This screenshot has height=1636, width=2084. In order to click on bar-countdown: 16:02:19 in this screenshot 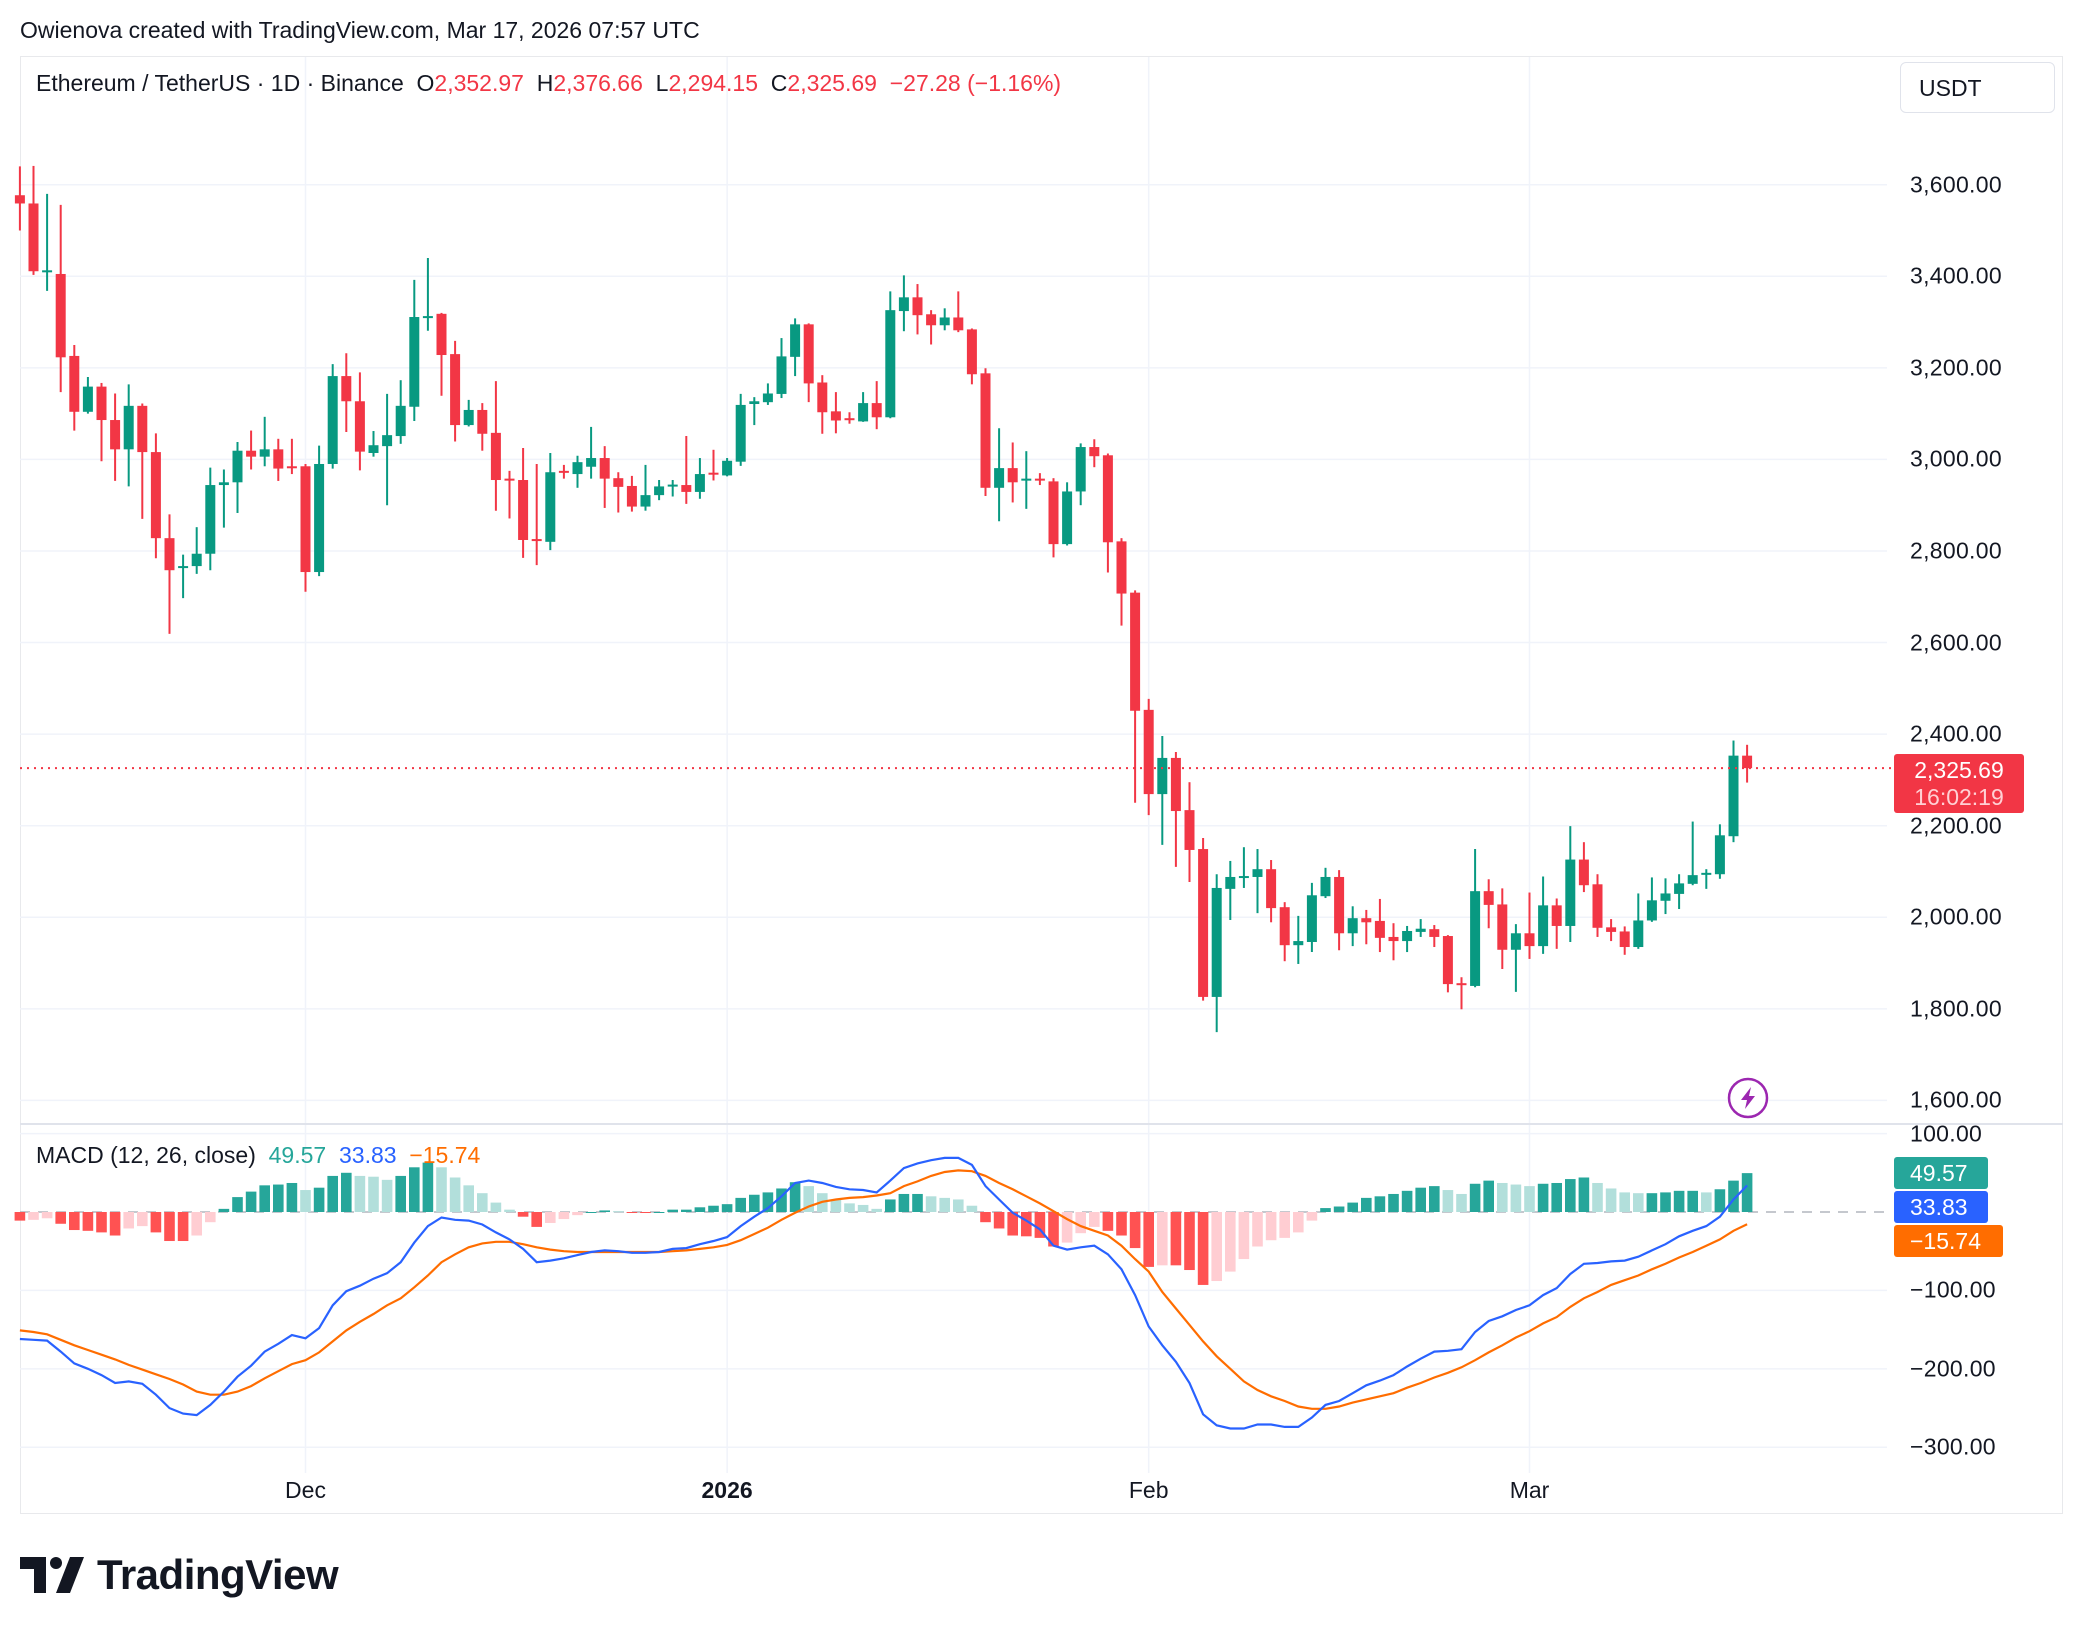, I will do `click(1959, 797)`.